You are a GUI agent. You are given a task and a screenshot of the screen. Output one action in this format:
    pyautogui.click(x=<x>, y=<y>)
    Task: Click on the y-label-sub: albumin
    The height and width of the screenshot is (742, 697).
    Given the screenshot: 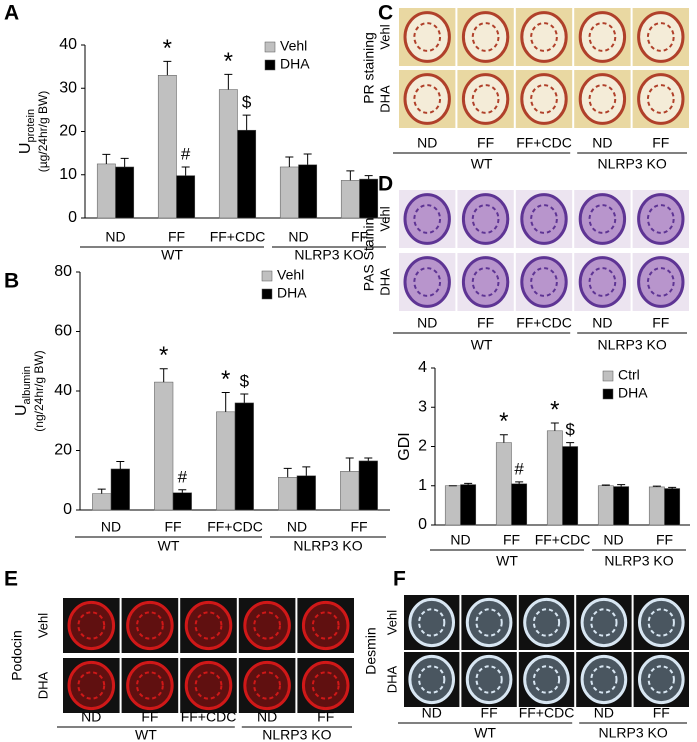 What is the action you would take?
    pyautogui.click(x=27, y=385)
    